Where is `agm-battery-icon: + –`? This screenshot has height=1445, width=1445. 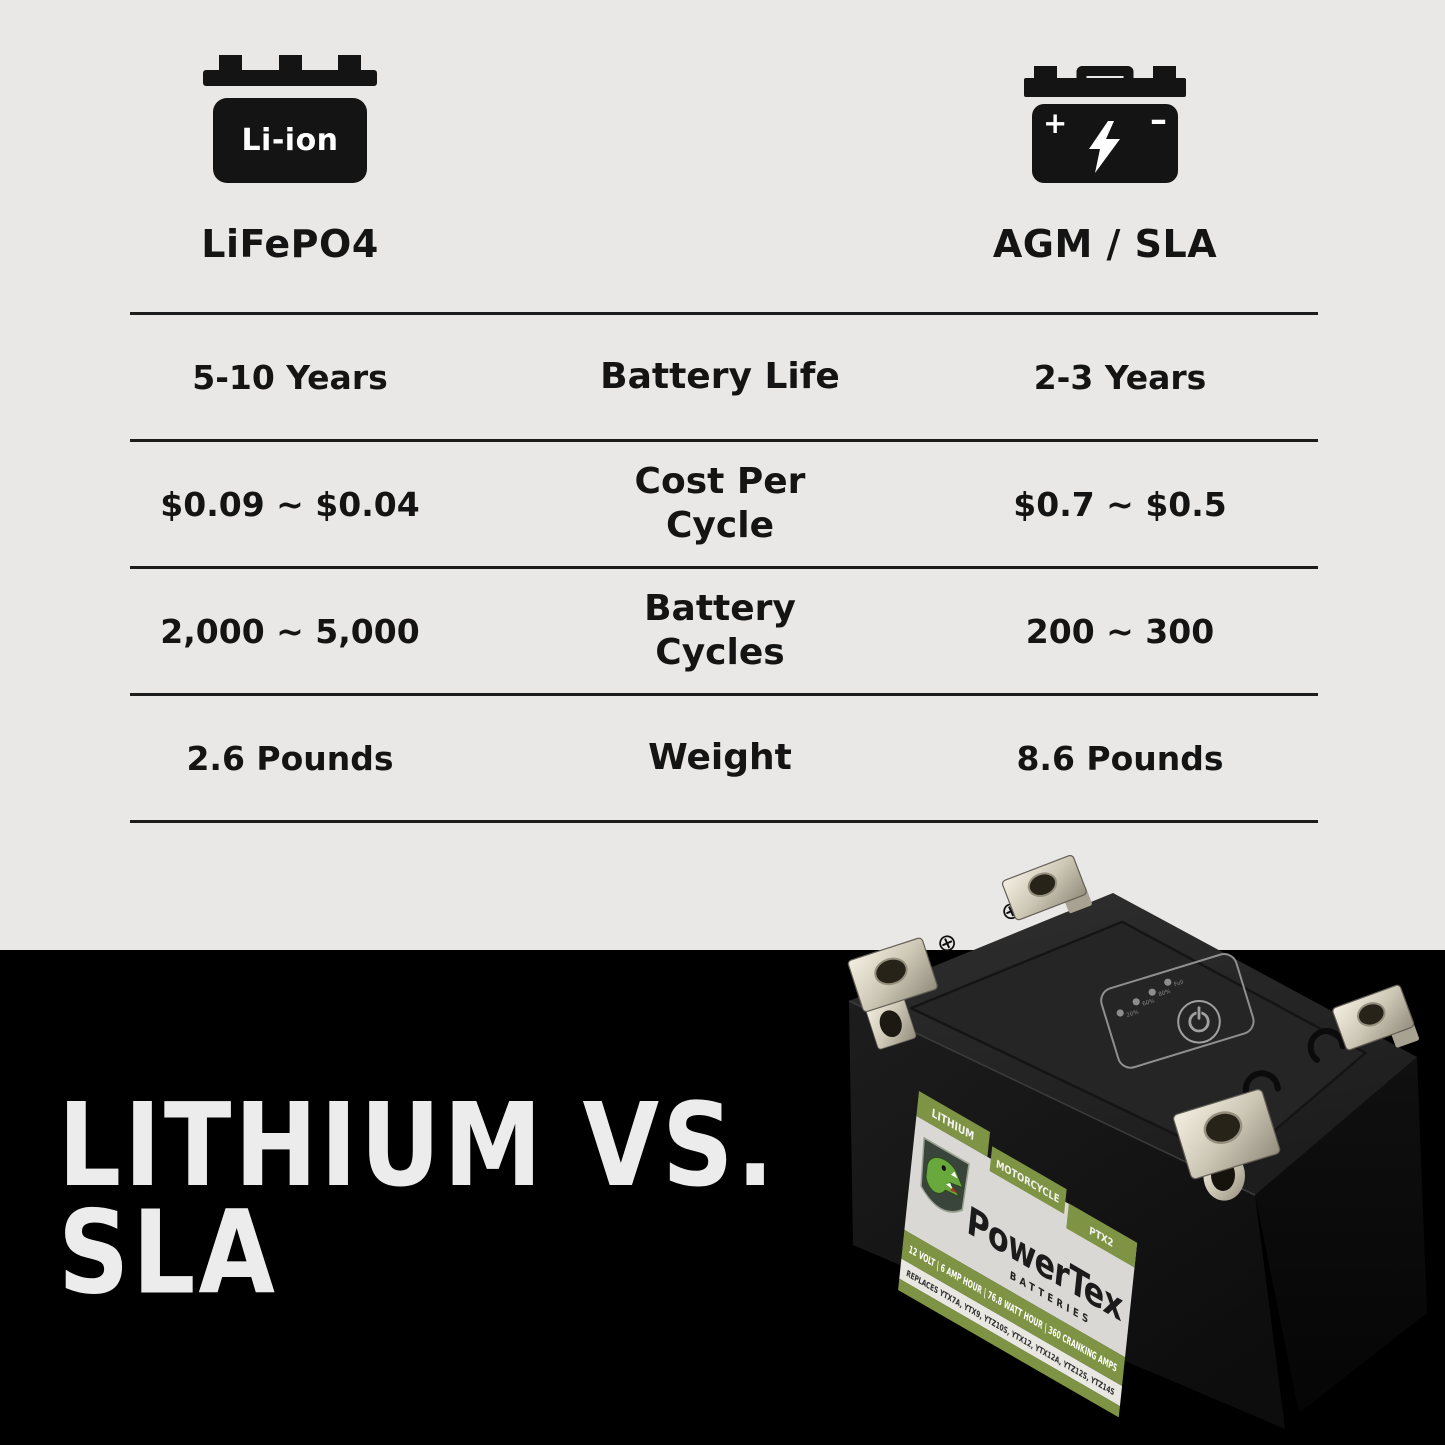
agm-battery-icon: + – is located at coordinates (1105, 124).